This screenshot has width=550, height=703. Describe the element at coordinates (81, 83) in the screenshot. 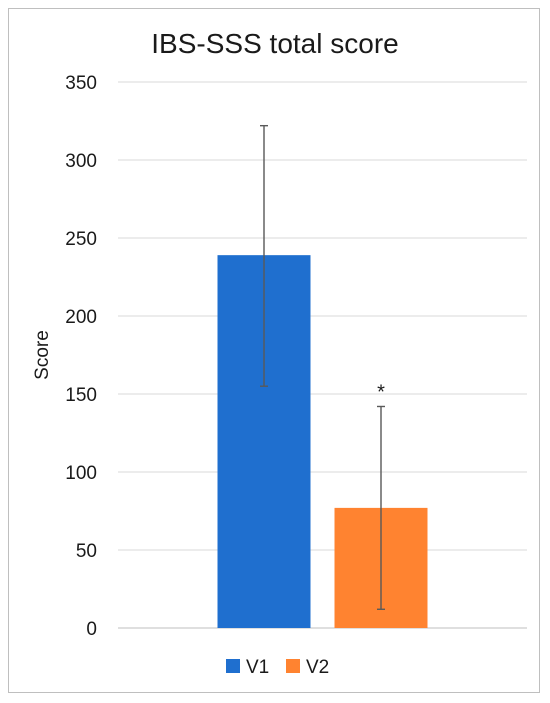

I see `y-tick-label: 350` at that location.